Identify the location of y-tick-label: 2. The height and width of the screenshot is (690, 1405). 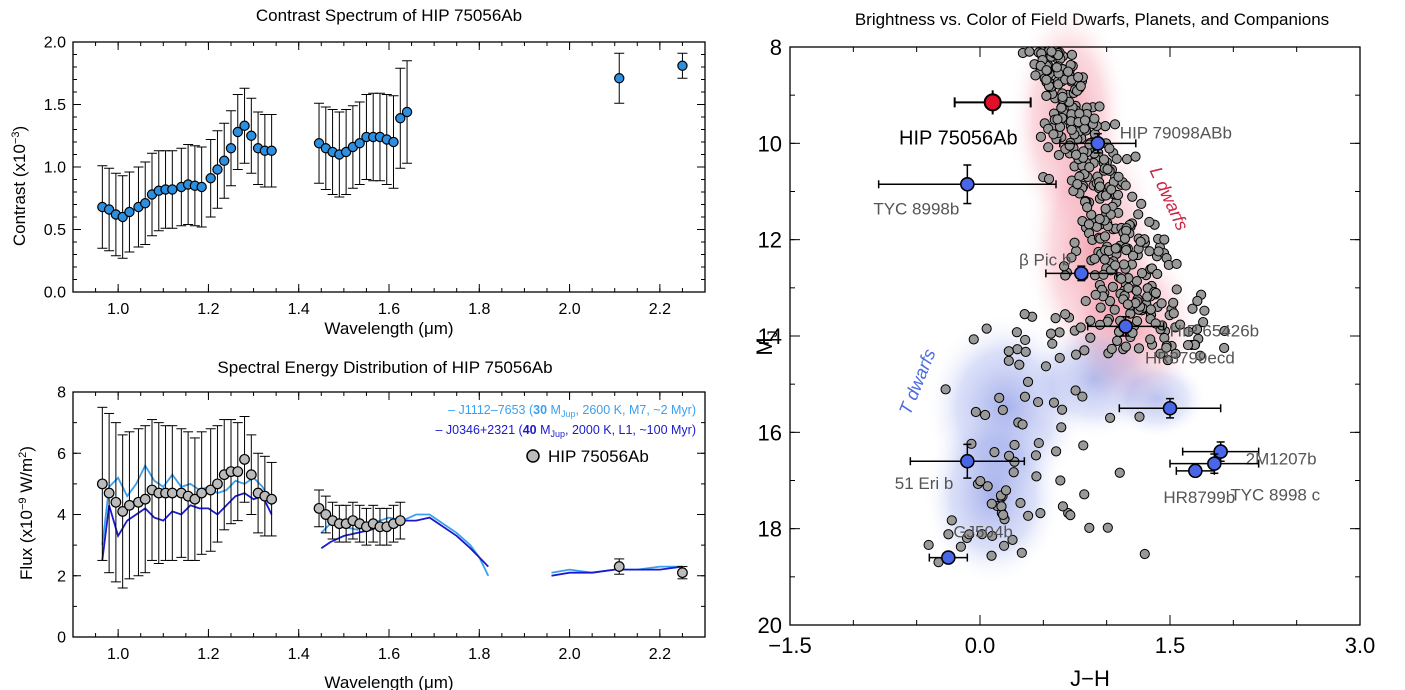
(61, 576).